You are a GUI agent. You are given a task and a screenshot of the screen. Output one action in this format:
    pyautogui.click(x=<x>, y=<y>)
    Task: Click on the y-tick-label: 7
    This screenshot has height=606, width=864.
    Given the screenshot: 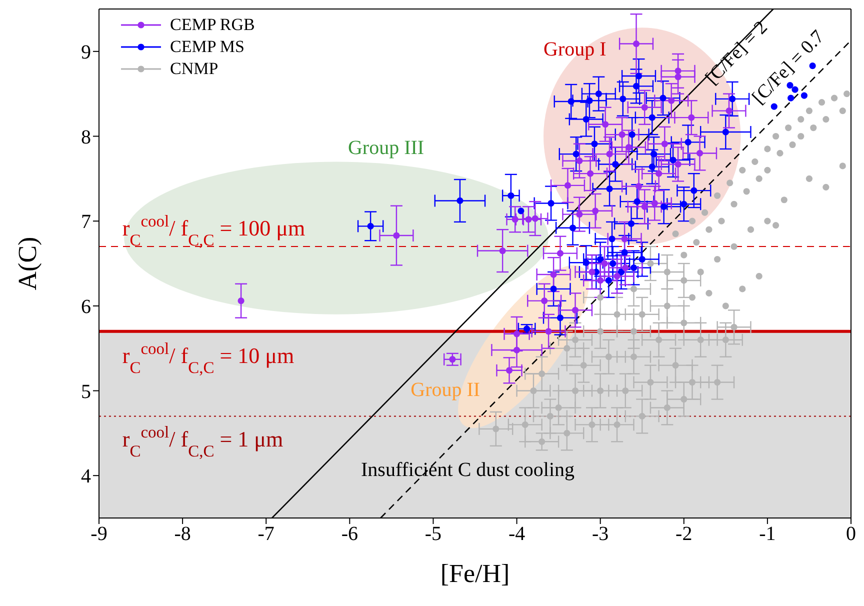 What is the action you would take?
    pyautogui.click(x=86, y=222)
    